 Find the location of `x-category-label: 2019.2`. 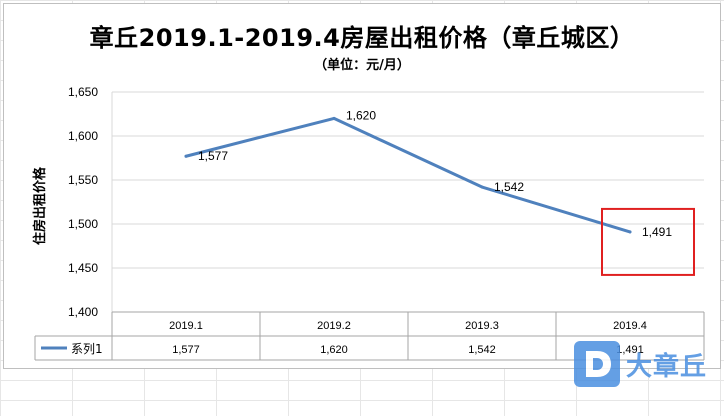

x-category-label: 2019.2 is located at coordinates (334, 326).